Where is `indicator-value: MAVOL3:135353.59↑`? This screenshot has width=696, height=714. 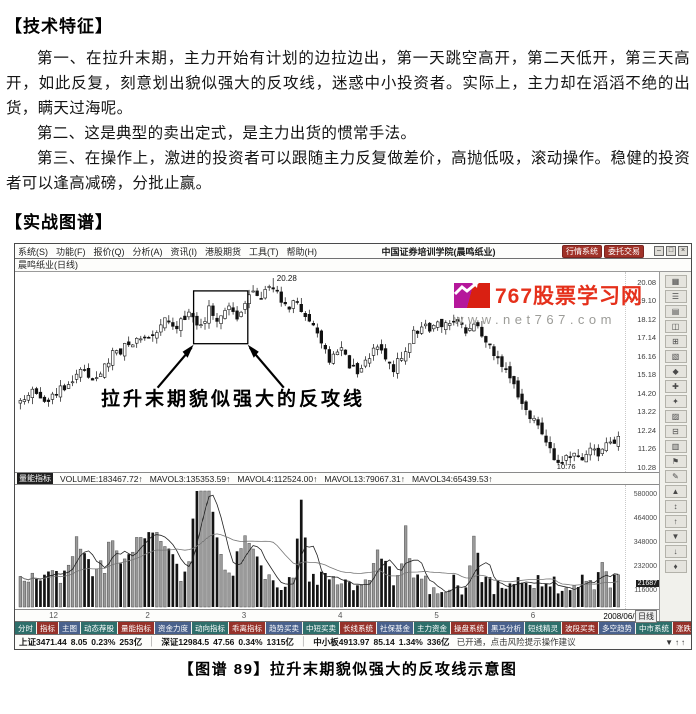 indicator-value: MAVOL3:135353.59↑ is located at coordinates (190, 478).